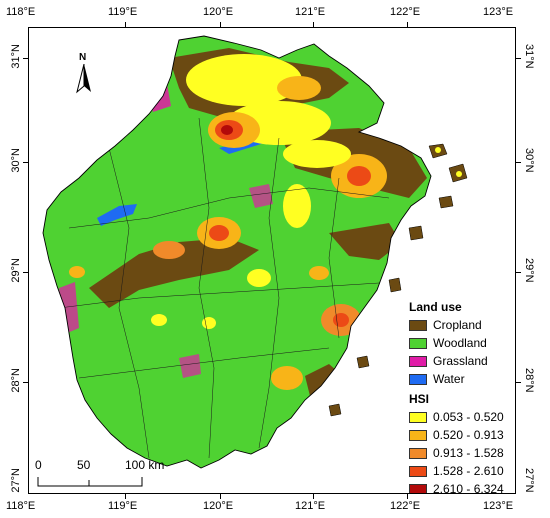 This screenshot has height=518, width=550. Describe the element at coordinates (457, 325) in the screenshot. I see `legend-label-cropland: Cropland` at that location.